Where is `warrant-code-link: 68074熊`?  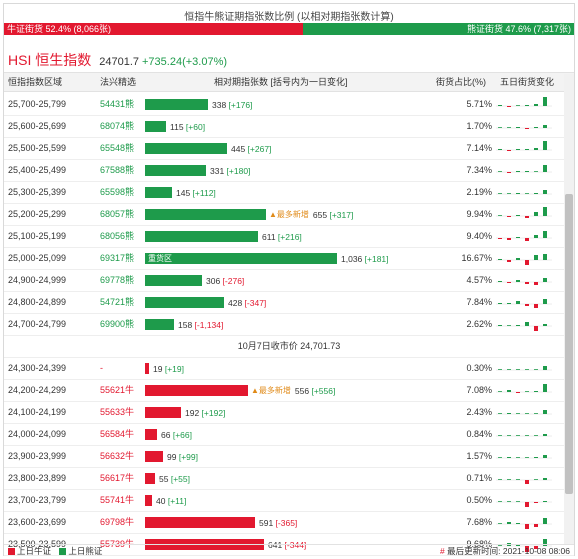
warrant-code-link: 68074熊 is located at coordinates (117, 126).